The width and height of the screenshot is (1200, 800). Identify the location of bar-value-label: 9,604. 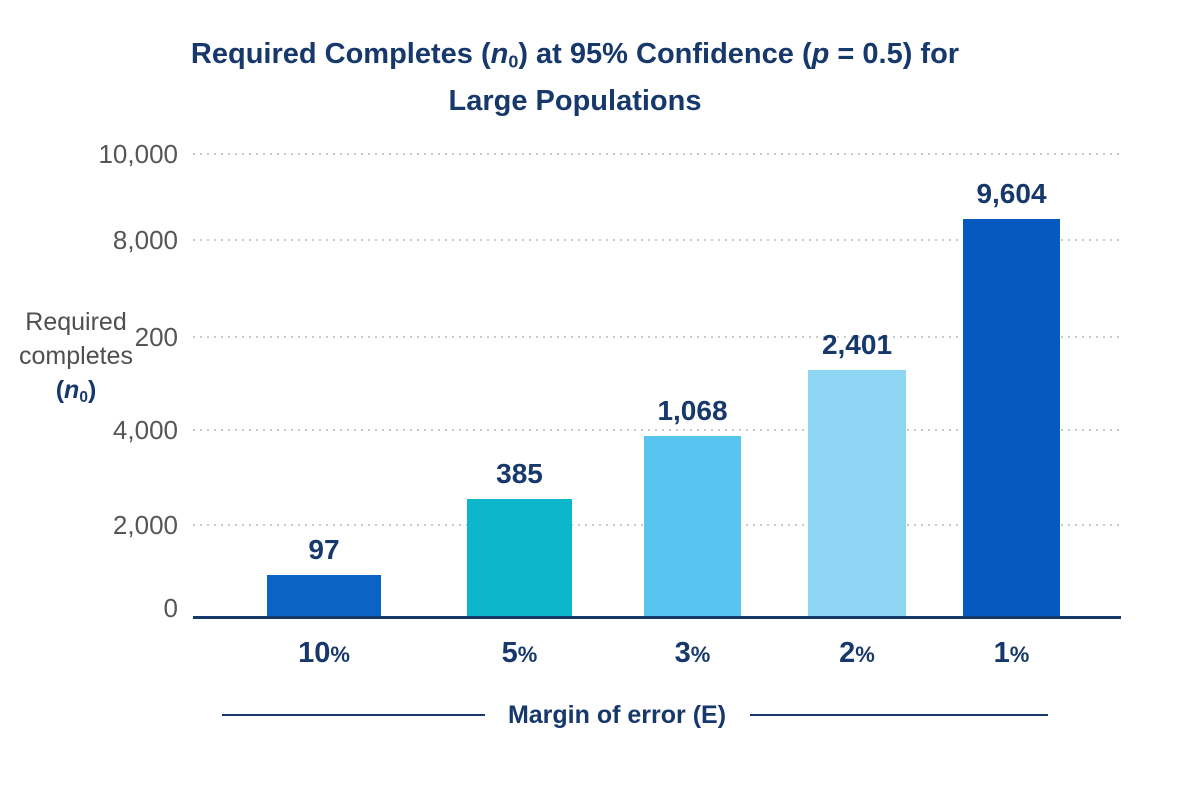
(1011, 193).